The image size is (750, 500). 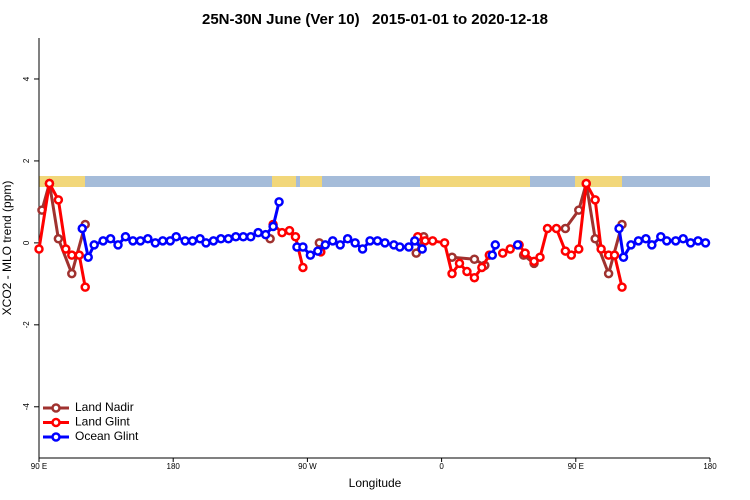 I want to click on x-tick-label: 90 W, so click(x=307, y=466).